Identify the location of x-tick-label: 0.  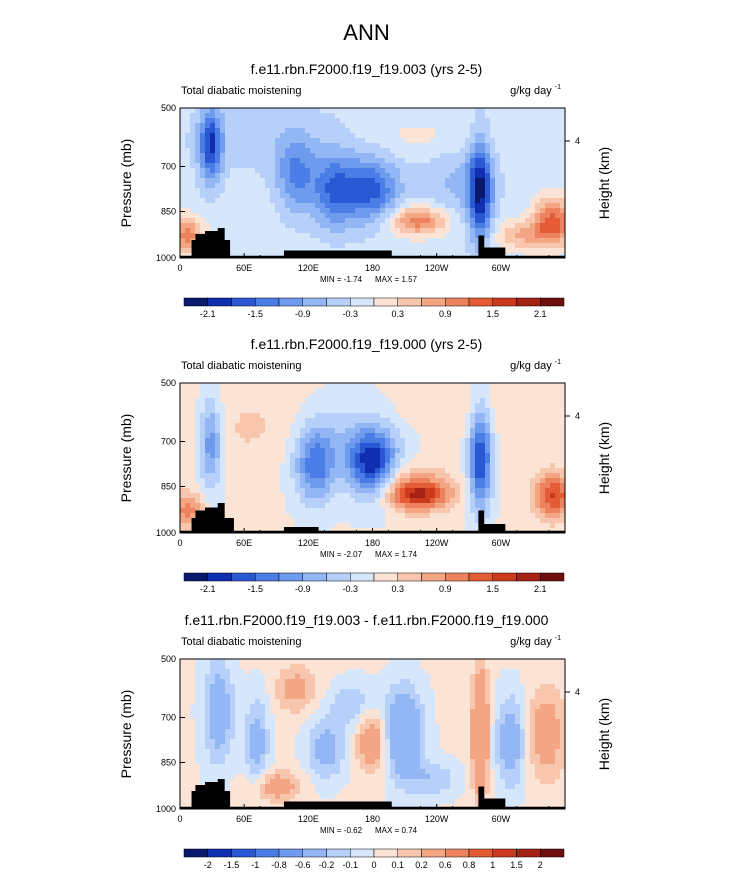
(179, 268).